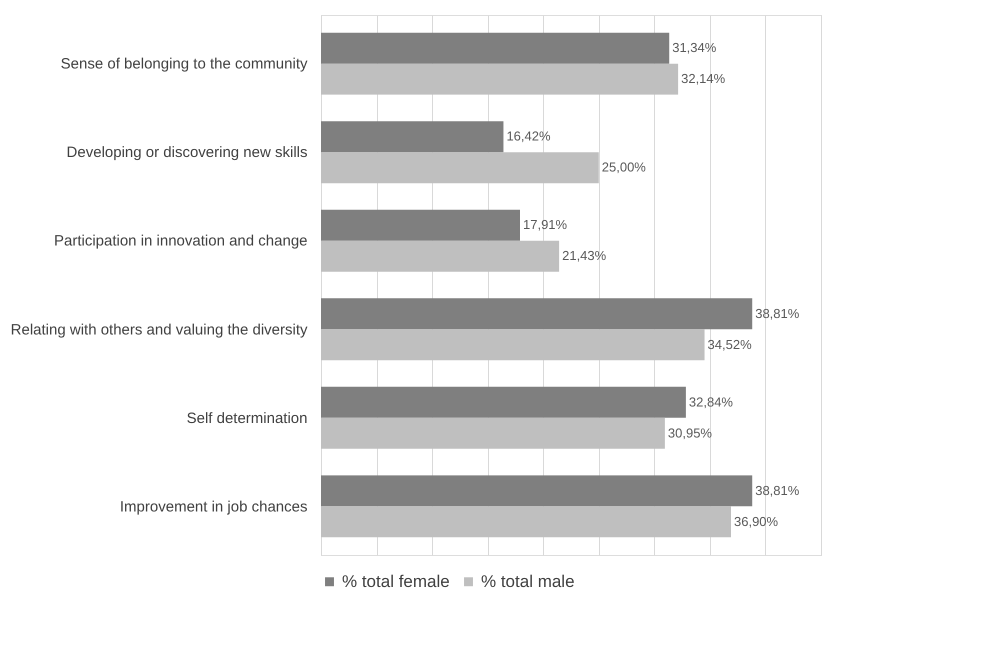 The image size is (981, 662). What do you see at coordinates (694, 48) in the screenshot?
I see `data-label: 31,34%` at bounding box center [694, 48].